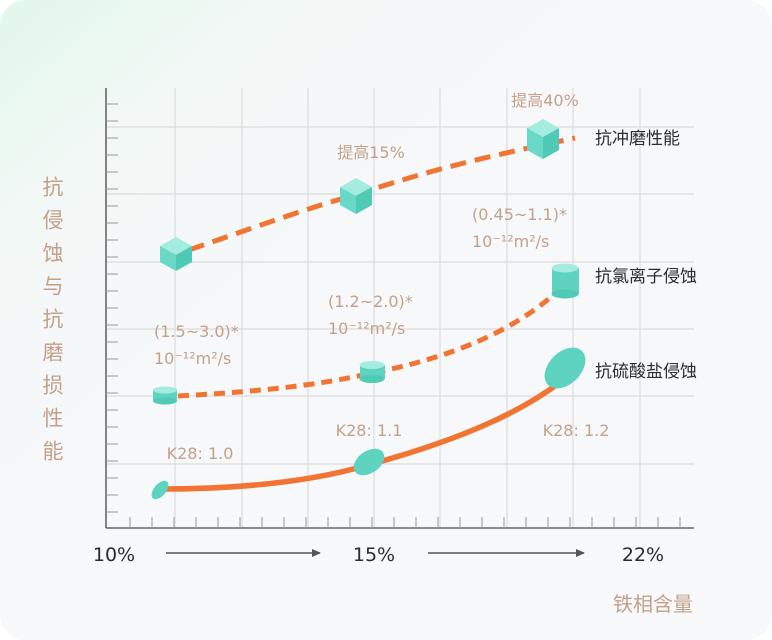 This screenshot has width=772, height=640. I want to click on chloride-note-3-unit: 10⁻¹²m²/s, so click(510, 241).